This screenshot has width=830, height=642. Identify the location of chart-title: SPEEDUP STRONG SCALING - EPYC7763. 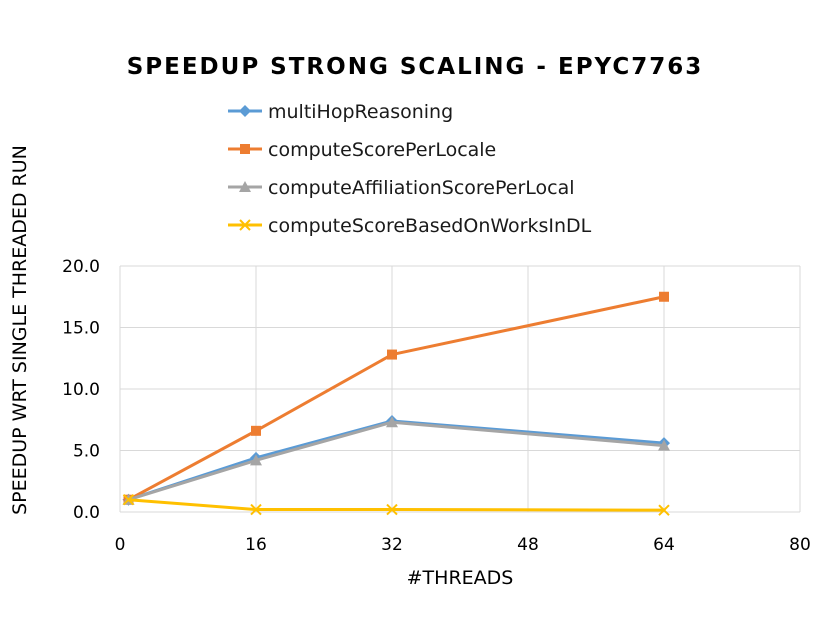
(415, 67).